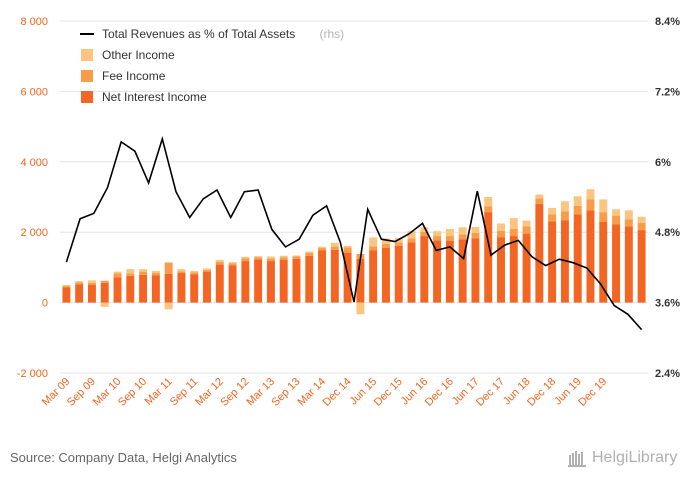  Describe the element at coordinates (234, 392) in the screenshot. I see `x-tick-label: Sep 12` at that location.